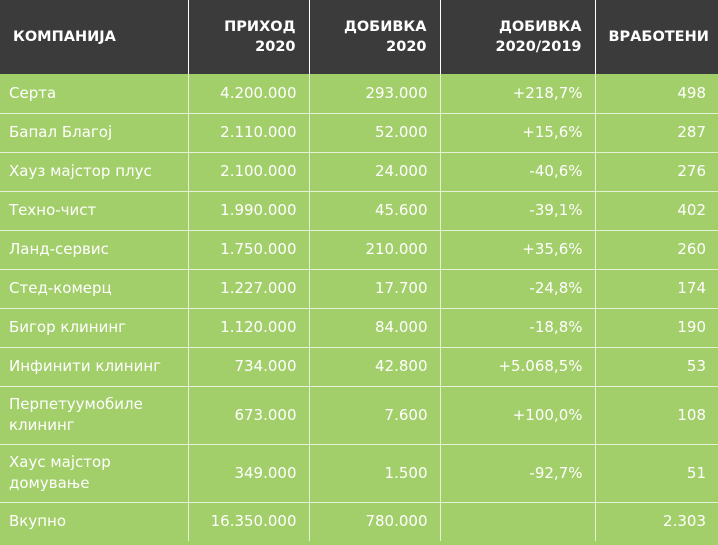 The height and width of the screenshot is (545, 718). I want to click on cell-company: Хауз мајстор плус, so click(94, 172).